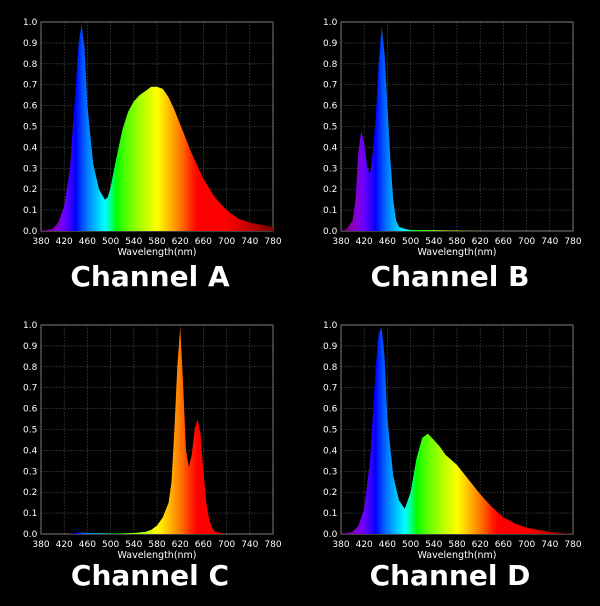  I want to click on chart-title-d: Channel D, so click(450, 575).